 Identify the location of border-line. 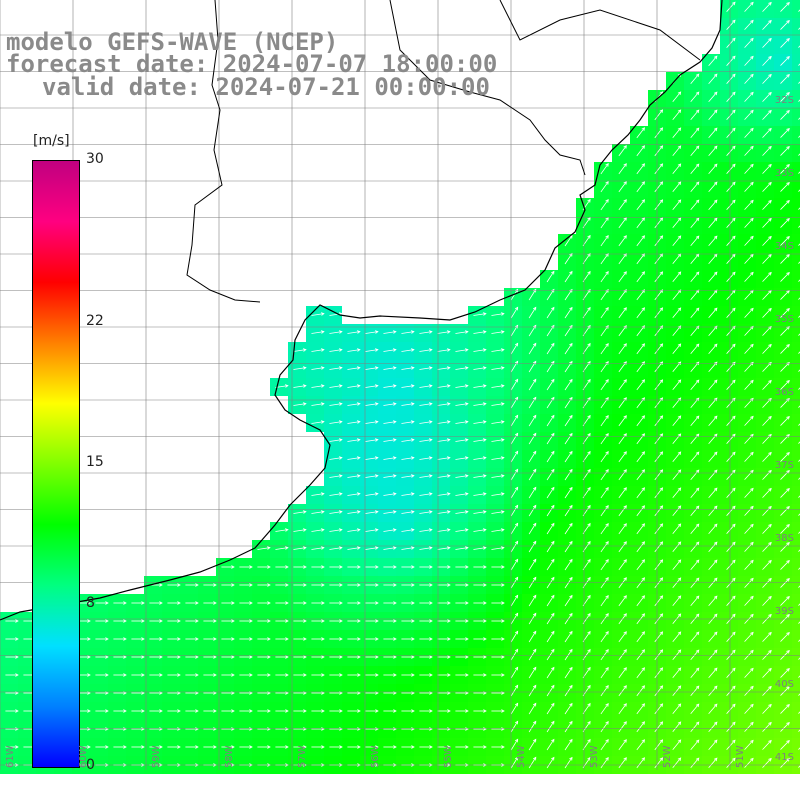
(223, 151).